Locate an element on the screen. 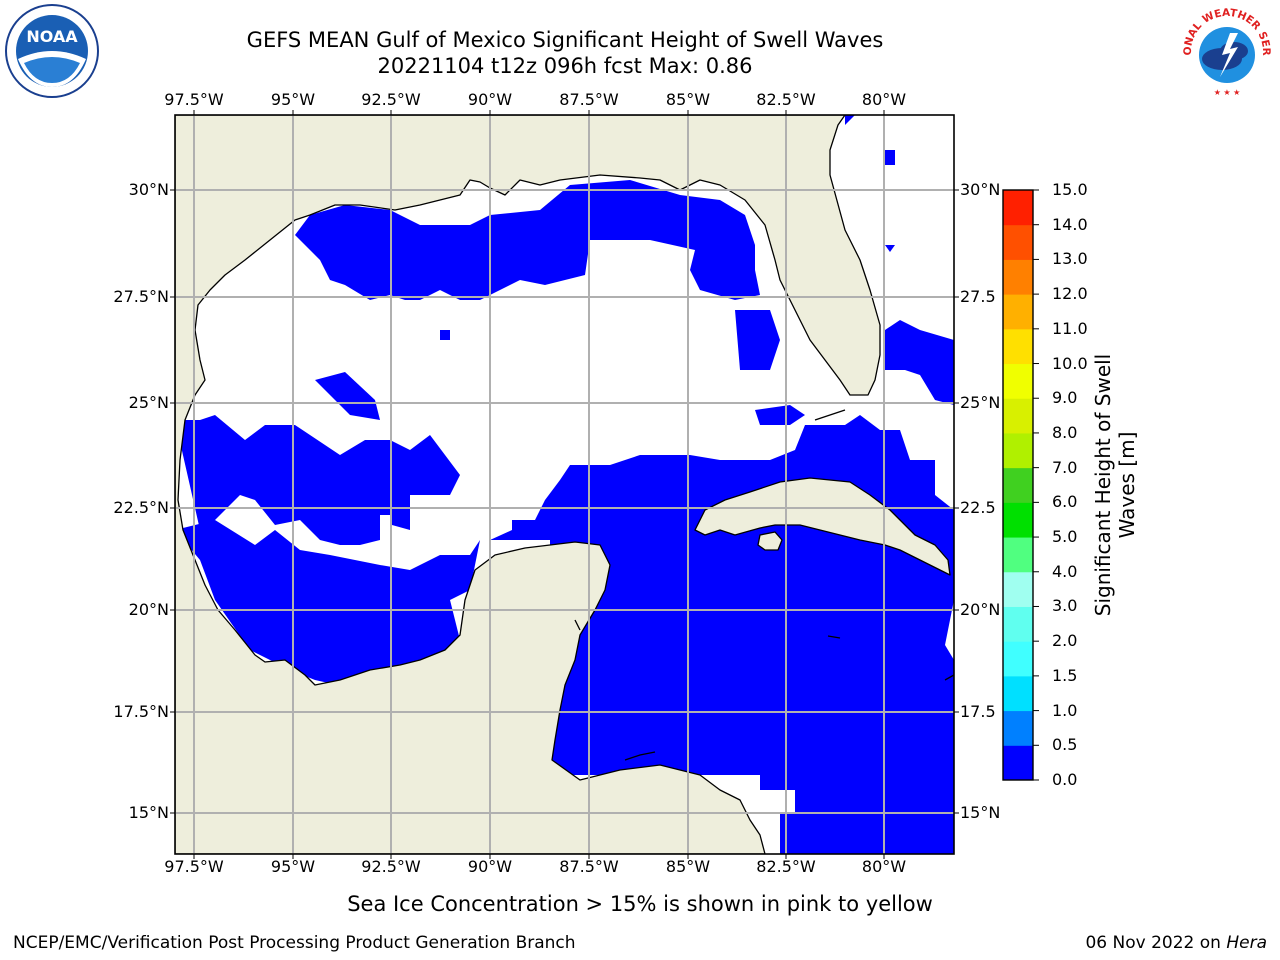  lat-label-left: 30°N is located at coordinates (148, 189).